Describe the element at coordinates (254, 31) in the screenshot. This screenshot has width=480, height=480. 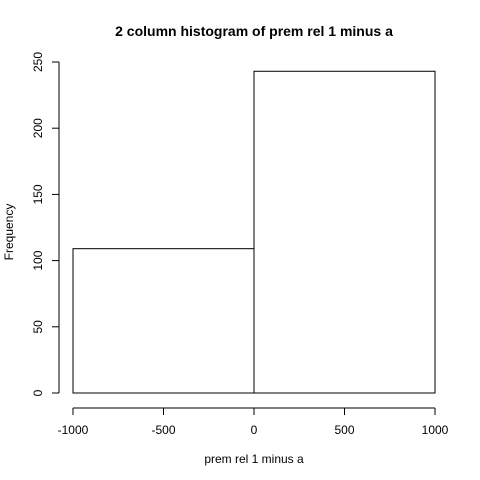
I see `chart-title: 2 column histogram of prem rel 1 minus a` at that location.